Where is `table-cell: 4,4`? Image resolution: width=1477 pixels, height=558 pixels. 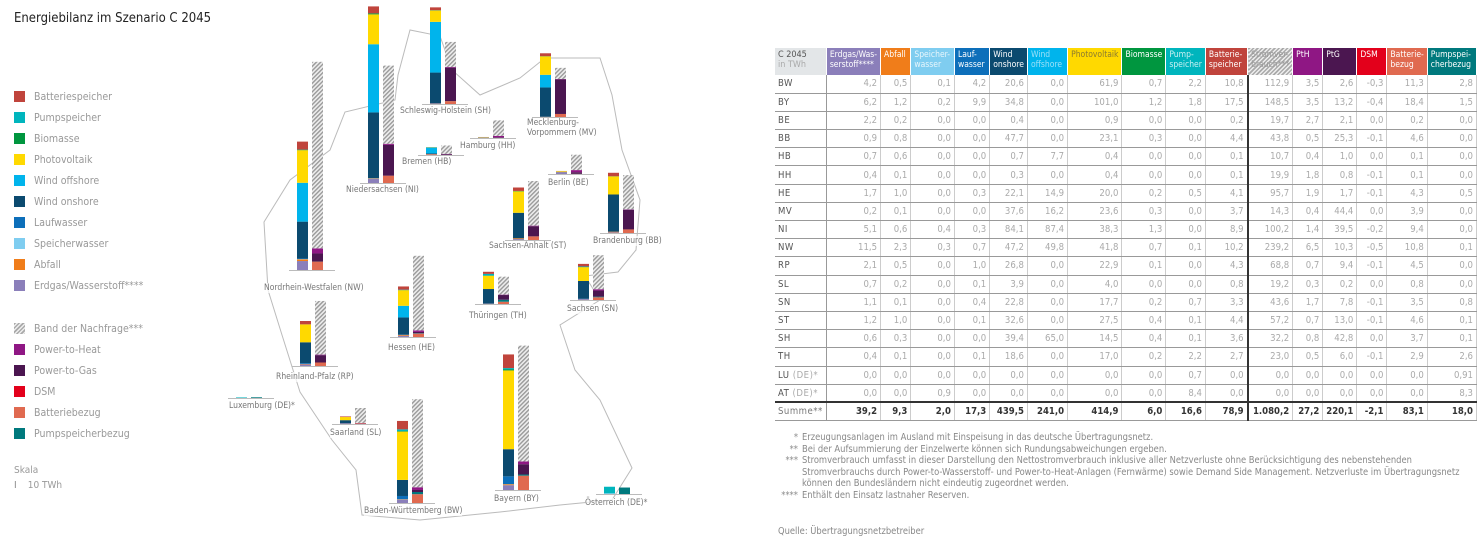 table-cell: 4,4 is located at coordinates (1227, 321).